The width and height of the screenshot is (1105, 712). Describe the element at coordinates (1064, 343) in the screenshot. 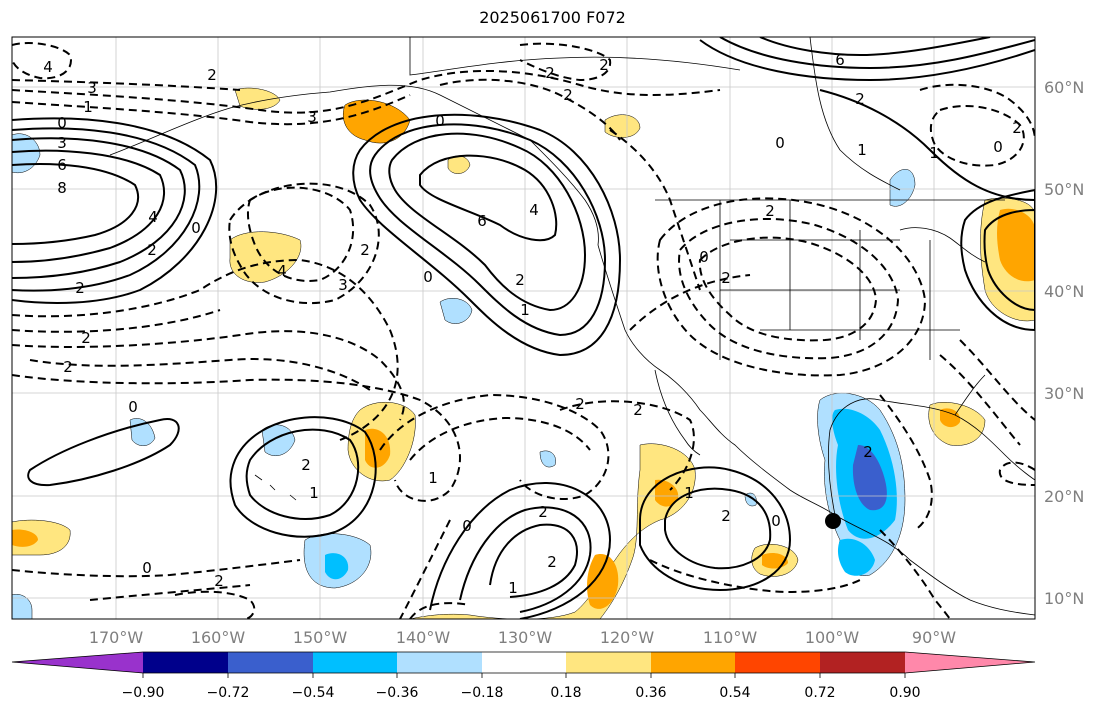

I see `latitude-labels: 60°N 50°N 40°N 30°N 20°N 10°N` at that location.